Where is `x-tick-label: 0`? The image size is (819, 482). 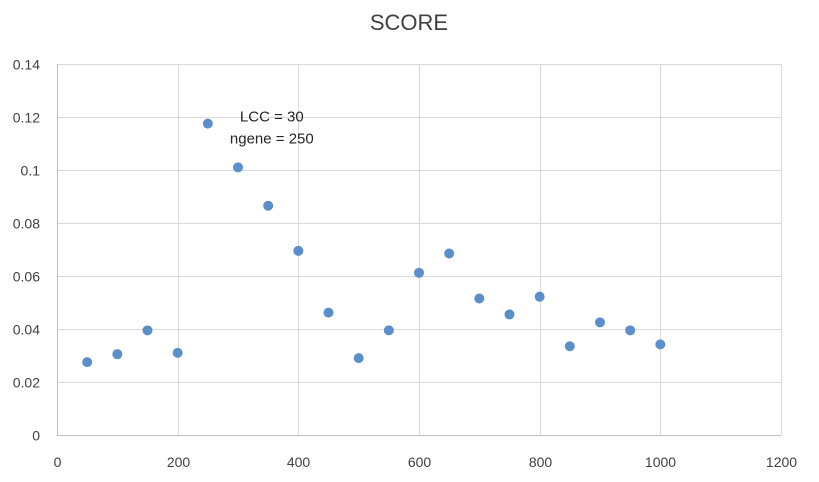 x-tick-label: 0 is located at coordinates (58, 462).